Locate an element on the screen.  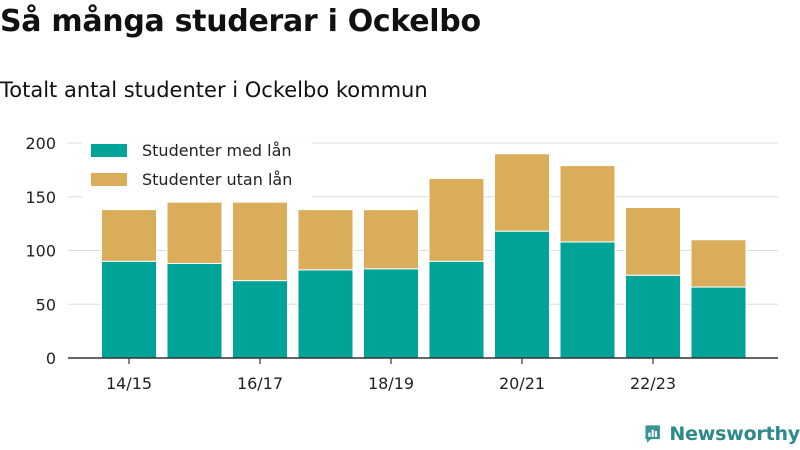
chart-title: Så många studerar i Ockelbo is located at coordinates (240, 21).